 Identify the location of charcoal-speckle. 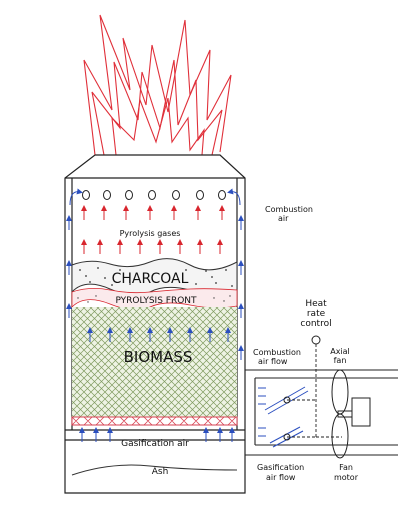
(156, 277).